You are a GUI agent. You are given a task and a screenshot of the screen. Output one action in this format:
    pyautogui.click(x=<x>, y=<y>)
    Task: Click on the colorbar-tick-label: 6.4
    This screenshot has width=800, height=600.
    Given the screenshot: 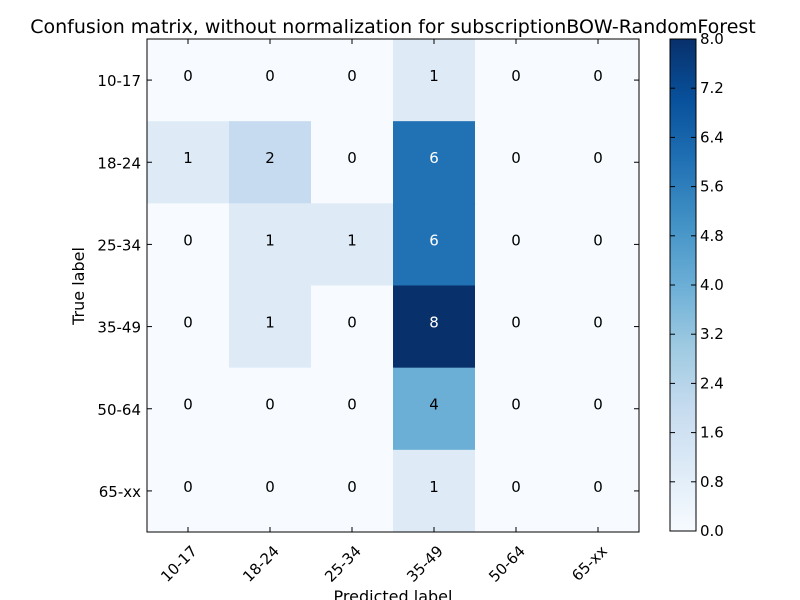 What is the action you would take?
    pyautogui.click(x=712, y=137)
    